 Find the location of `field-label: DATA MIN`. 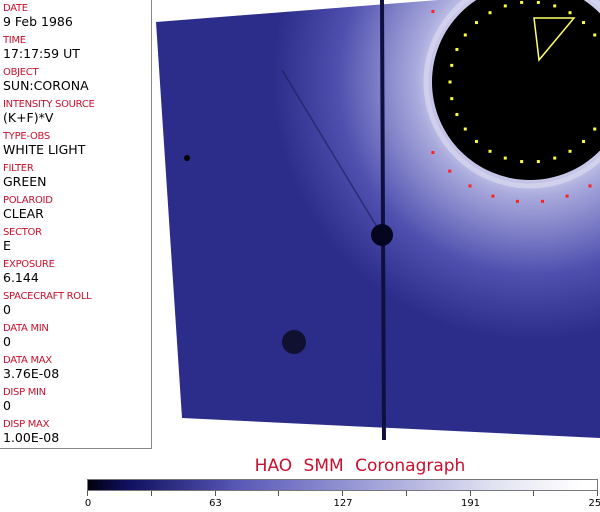

field-label: DATA MIN is located at coordinates (26, 328).